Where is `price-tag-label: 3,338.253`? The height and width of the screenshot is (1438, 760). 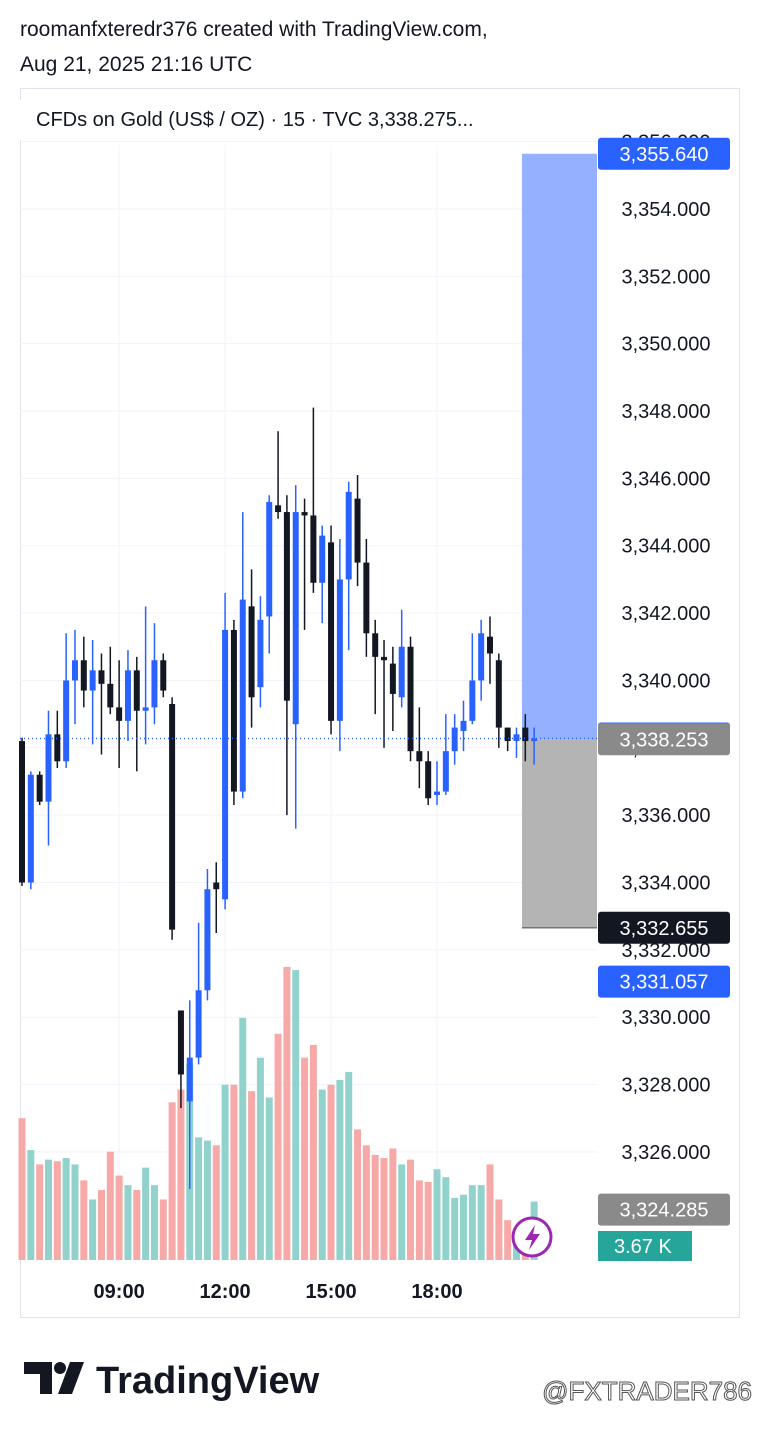 price-tag-label: 3,338.253 is located at coordinates (664, 740).